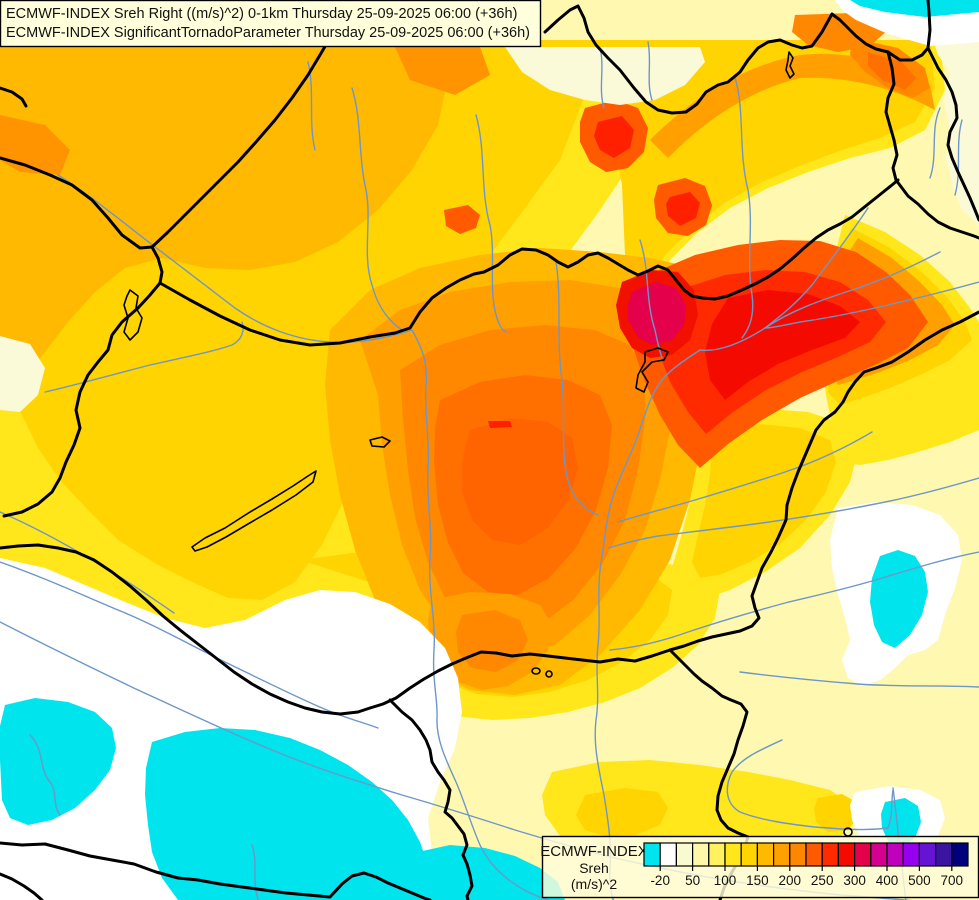 The height and width of the screenshot is (900, 979). Describe the element at coordinates (377, 209) in the screenshot. I see `river-vah` at that location.